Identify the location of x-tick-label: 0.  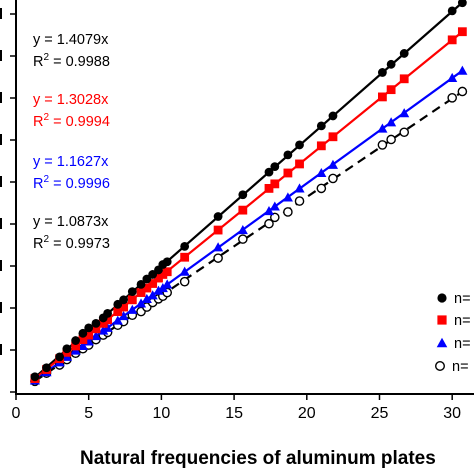
(16, 413).